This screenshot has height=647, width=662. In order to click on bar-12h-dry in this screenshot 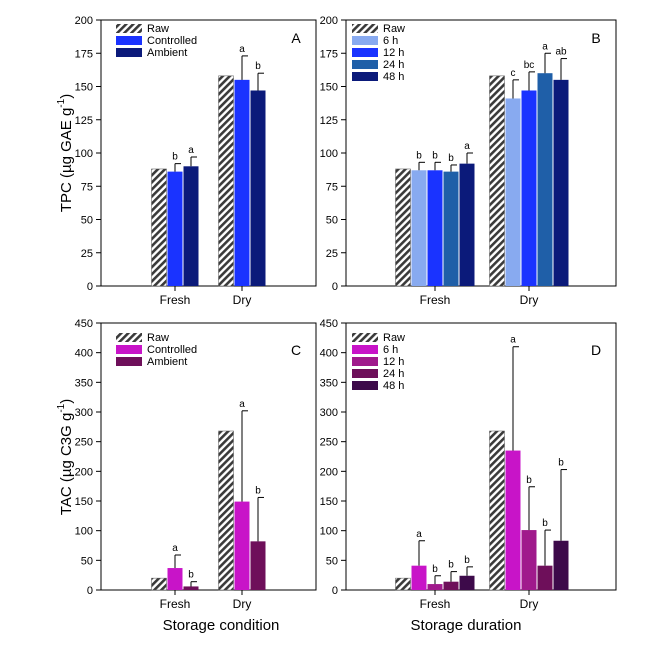, I will do `click(529, 188)`.